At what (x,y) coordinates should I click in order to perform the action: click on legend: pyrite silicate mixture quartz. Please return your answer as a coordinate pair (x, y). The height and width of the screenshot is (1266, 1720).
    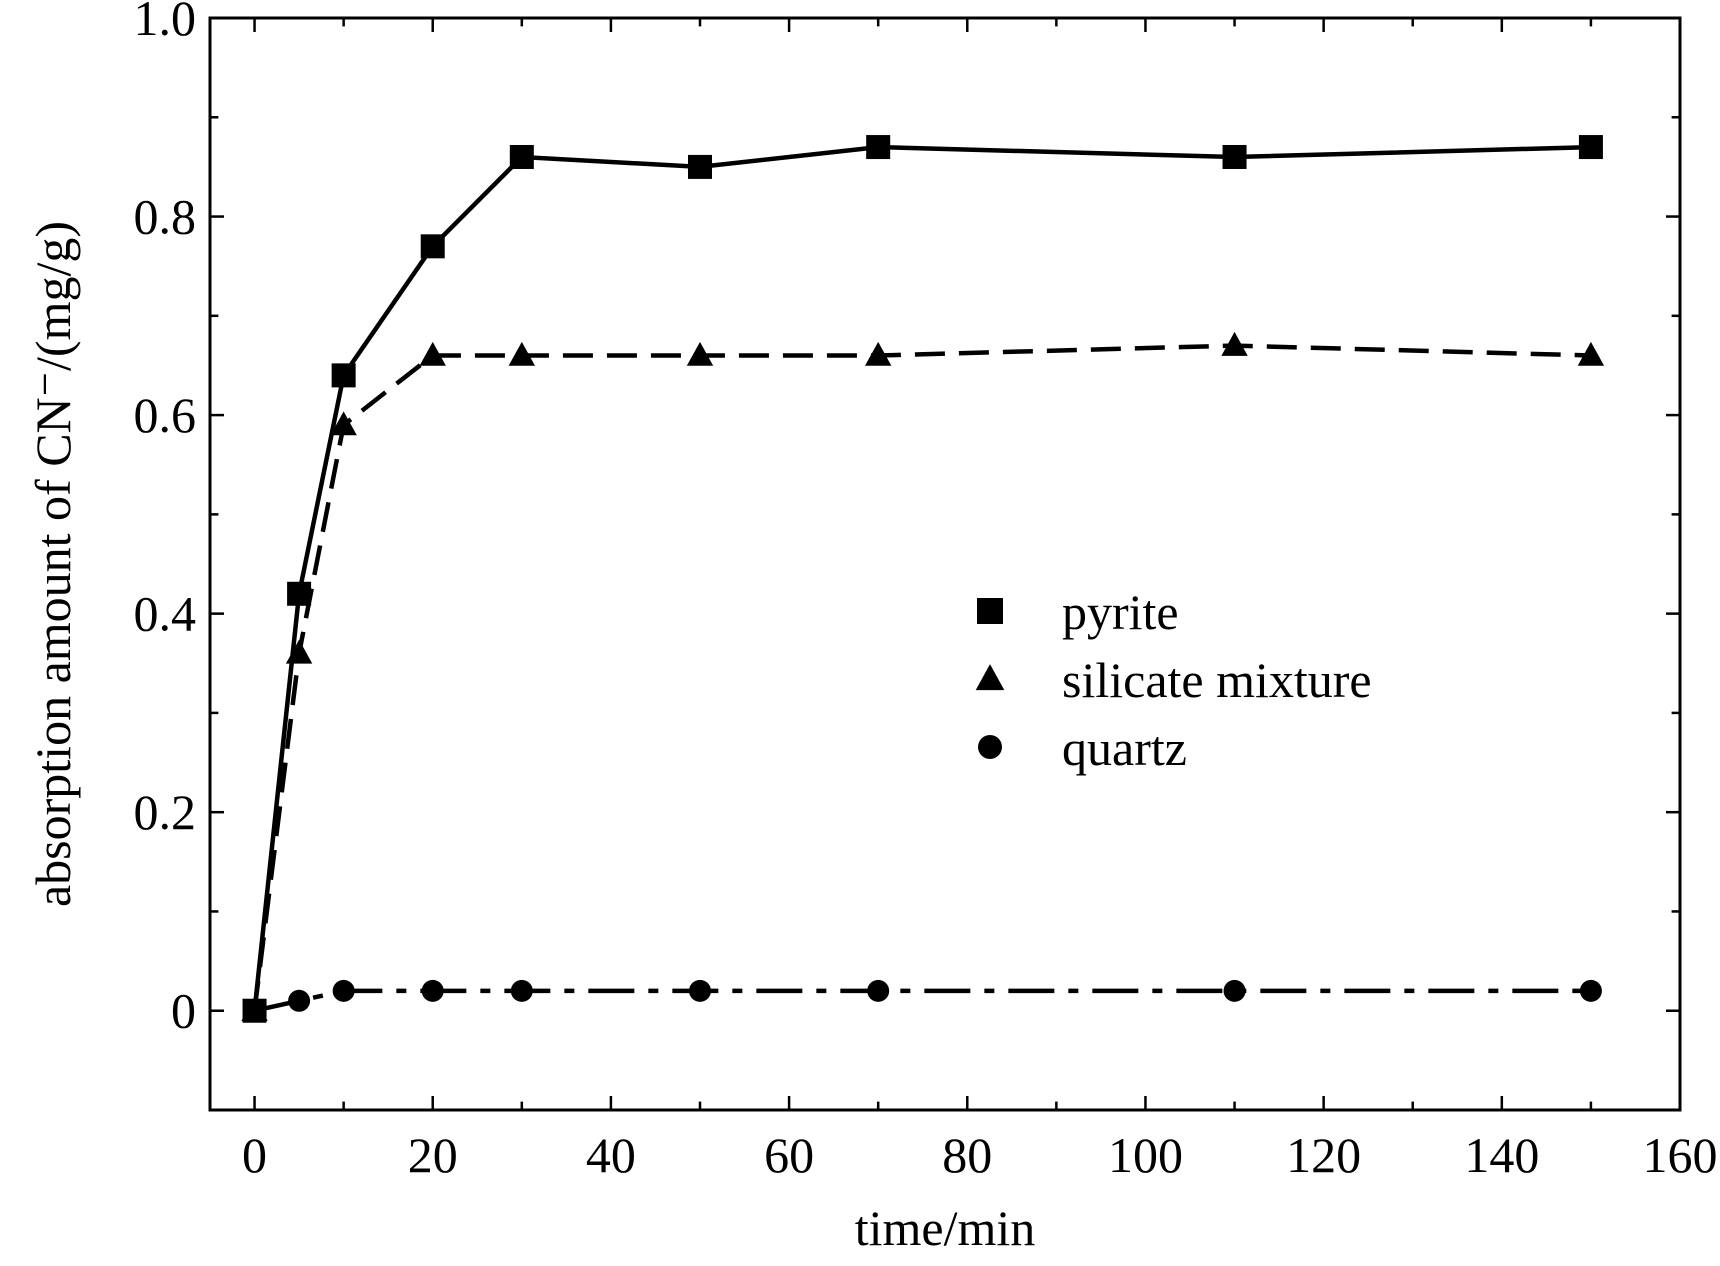
    Looking at the image, I should click on (1173, 680).